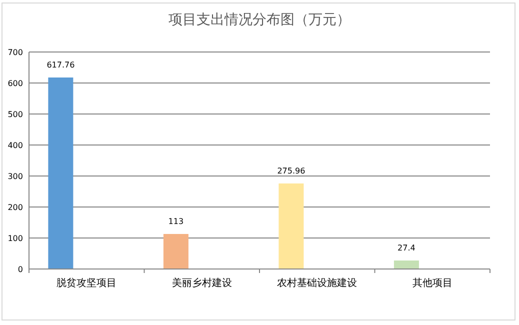 This screenshot has width=519, height=325. Describe the element at coordinates (291, 171) in the screenshot. I see `data-label: 275.96` at that location.